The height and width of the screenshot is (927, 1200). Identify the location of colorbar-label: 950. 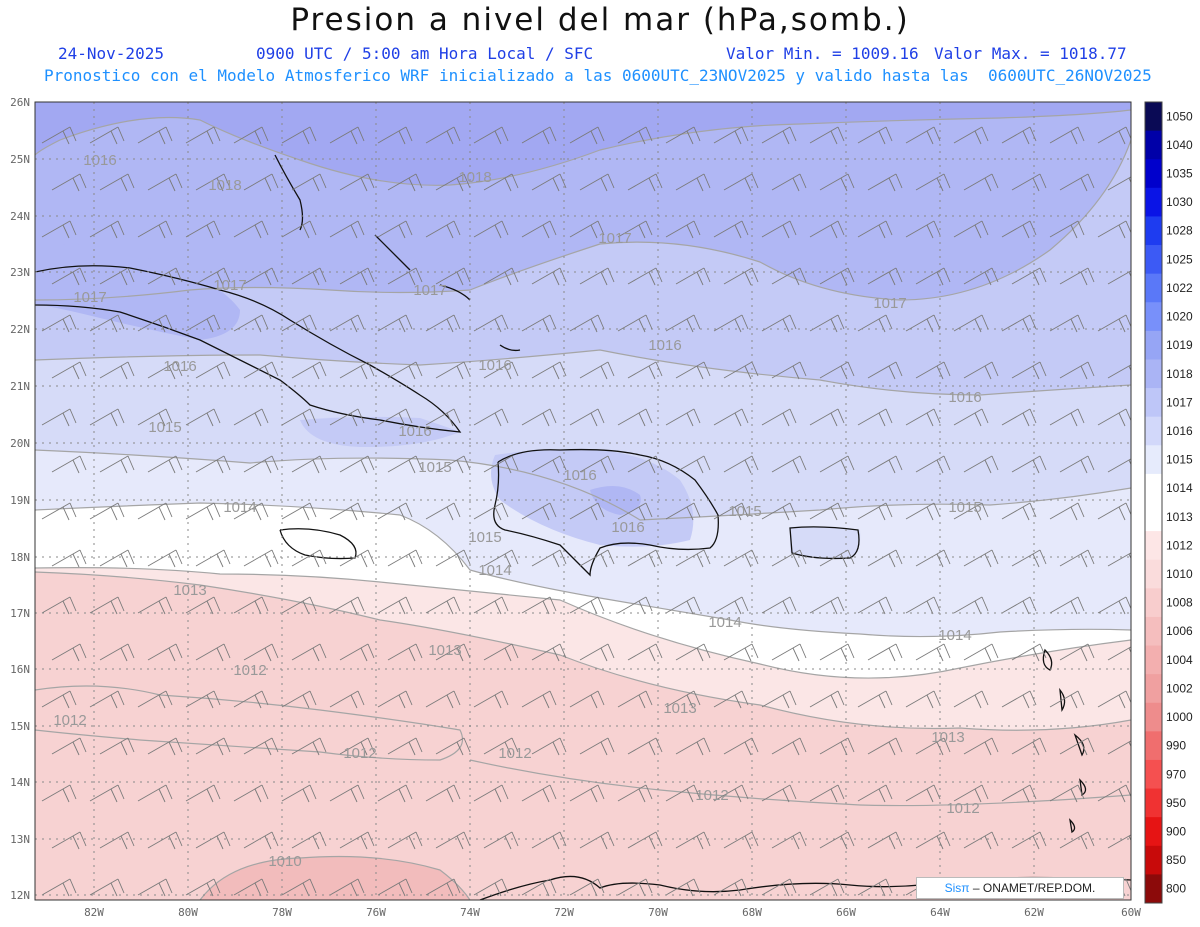
(1176, 803).